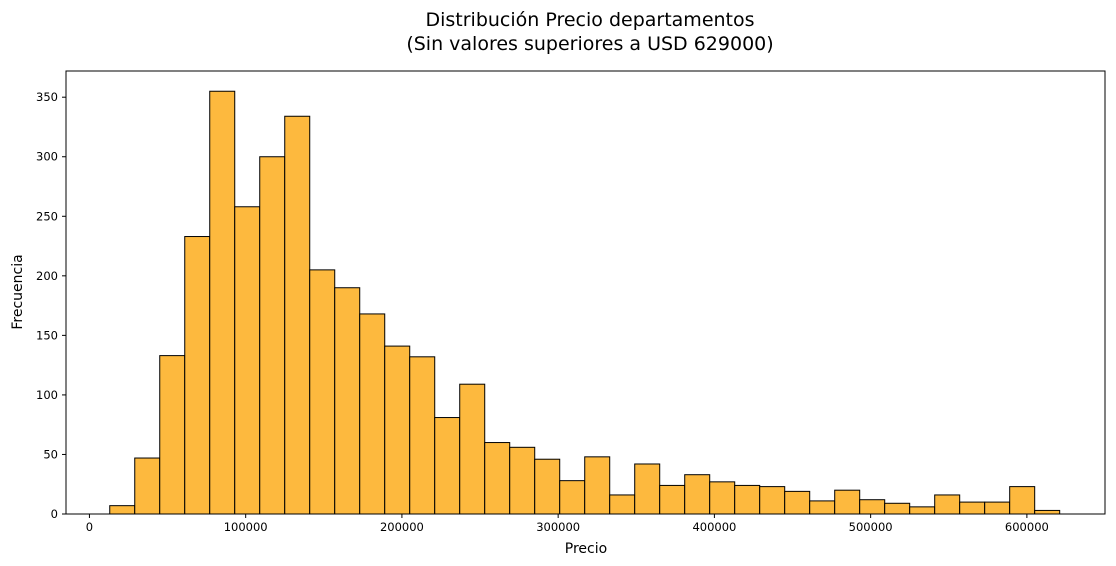 The image size is (1116, 566). What do you see at coordinates (586, 549) in the screenshot?
I see `x-axis-label: Precio` at bounding box center [586, 549].